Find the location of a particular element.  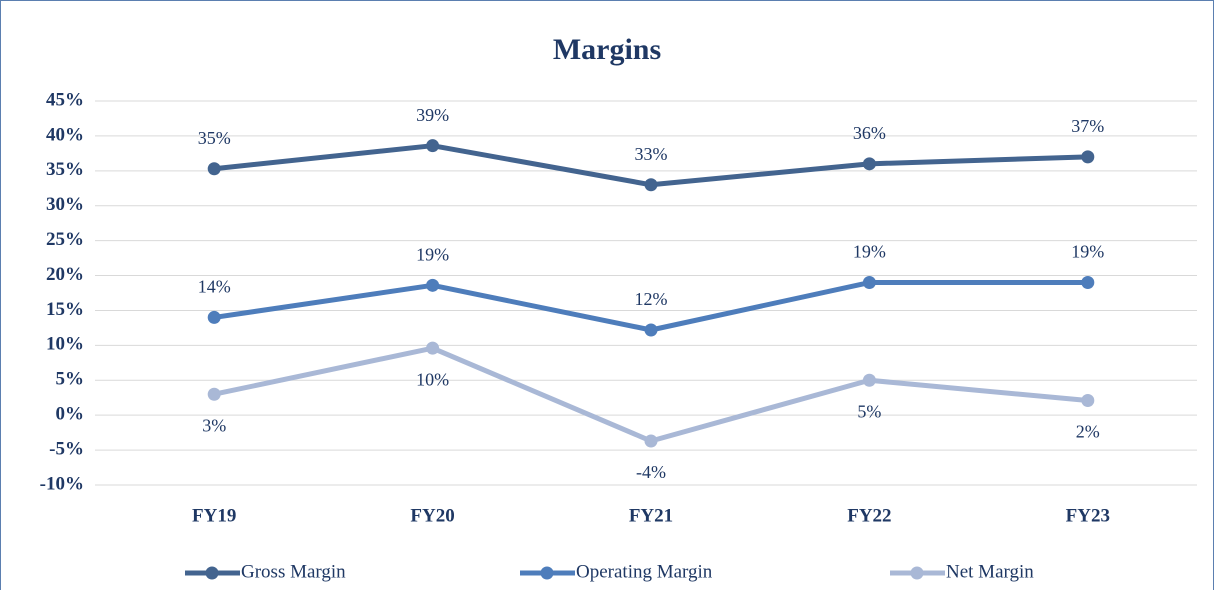

x-tick-label: FY22 is located at coordinates (869, 515).